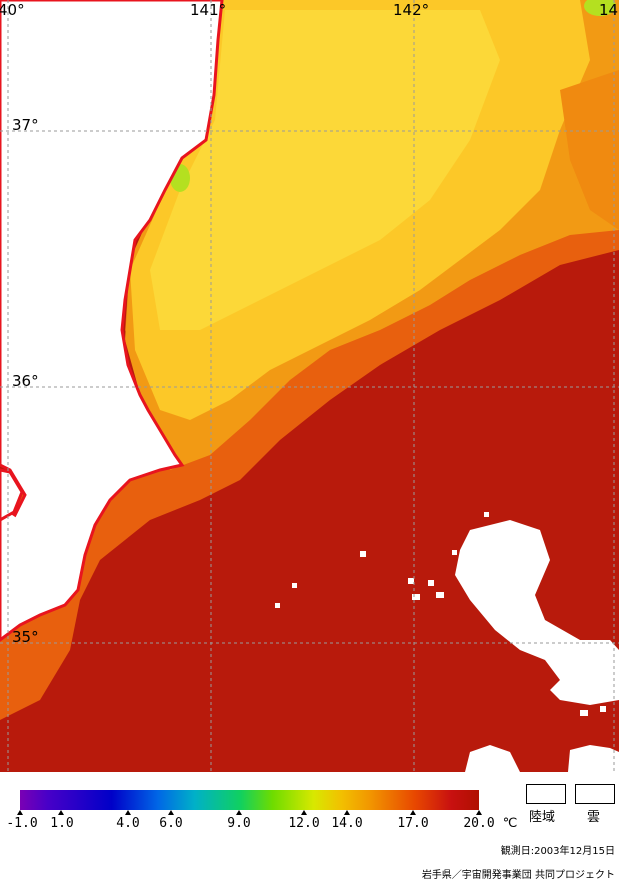 Image resolution: width=619 pixels, height=881 pixels. I want to click on tick-label: 4.0, so click(128, 823).